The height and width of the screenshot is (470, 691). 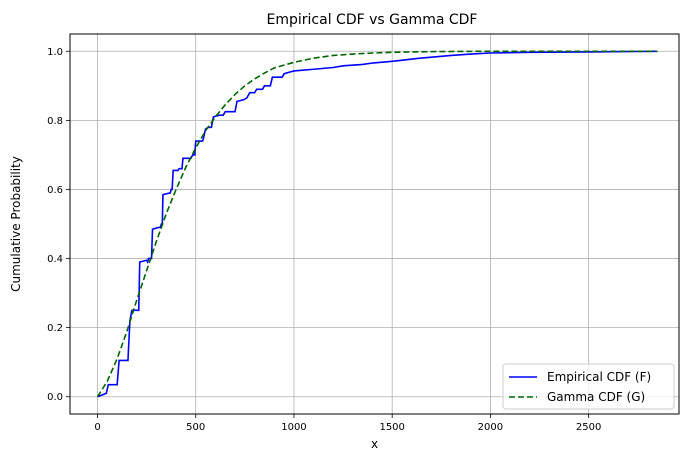 I want to click on legend-box, so click(x=588, y=386).